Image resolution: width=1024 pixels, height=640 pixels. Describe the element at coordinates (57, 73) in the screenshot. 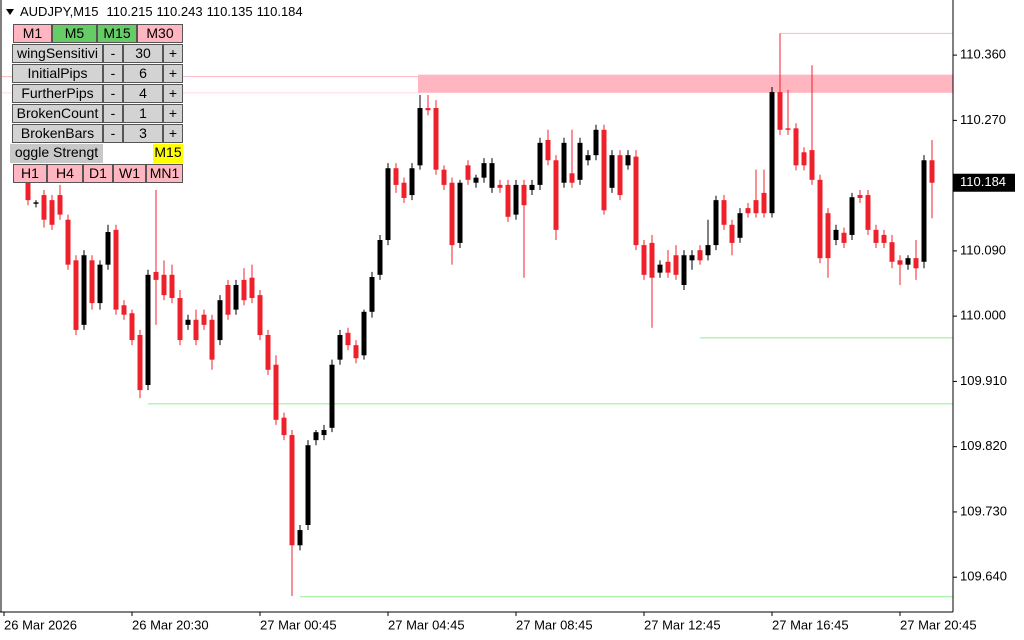

I see `param-name: InitialPips` at that location.